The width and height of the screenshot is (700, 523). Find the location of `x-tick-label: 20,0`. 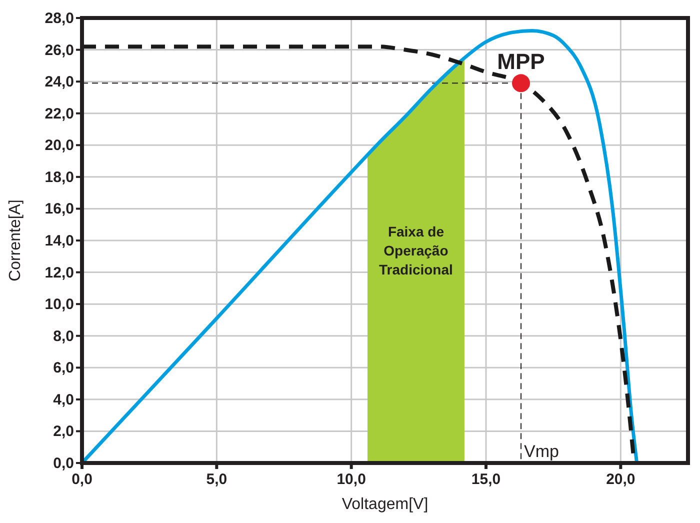

x-tick-label: 20,0 is located at coordinates (621, 479).